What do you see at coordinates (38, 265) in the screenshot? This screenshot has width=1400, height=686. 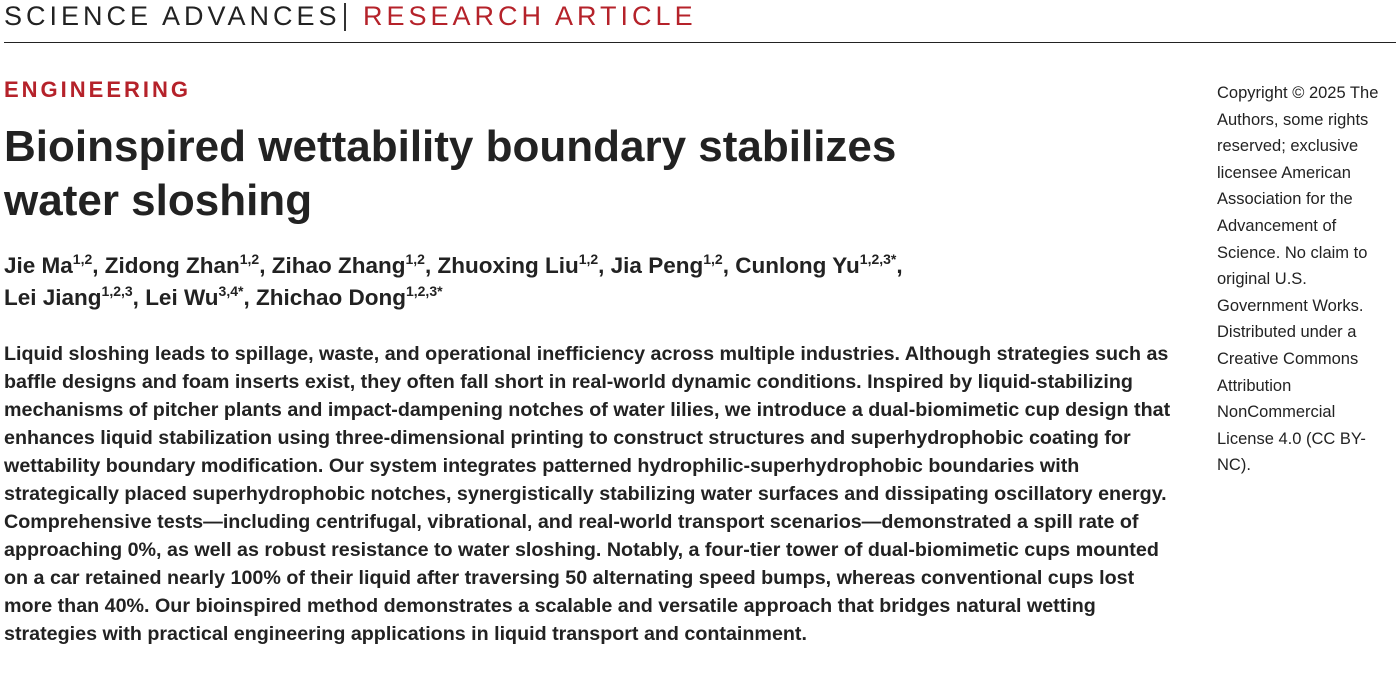 I see `author-name: Jie Ma` at bounding box center [38, 265].